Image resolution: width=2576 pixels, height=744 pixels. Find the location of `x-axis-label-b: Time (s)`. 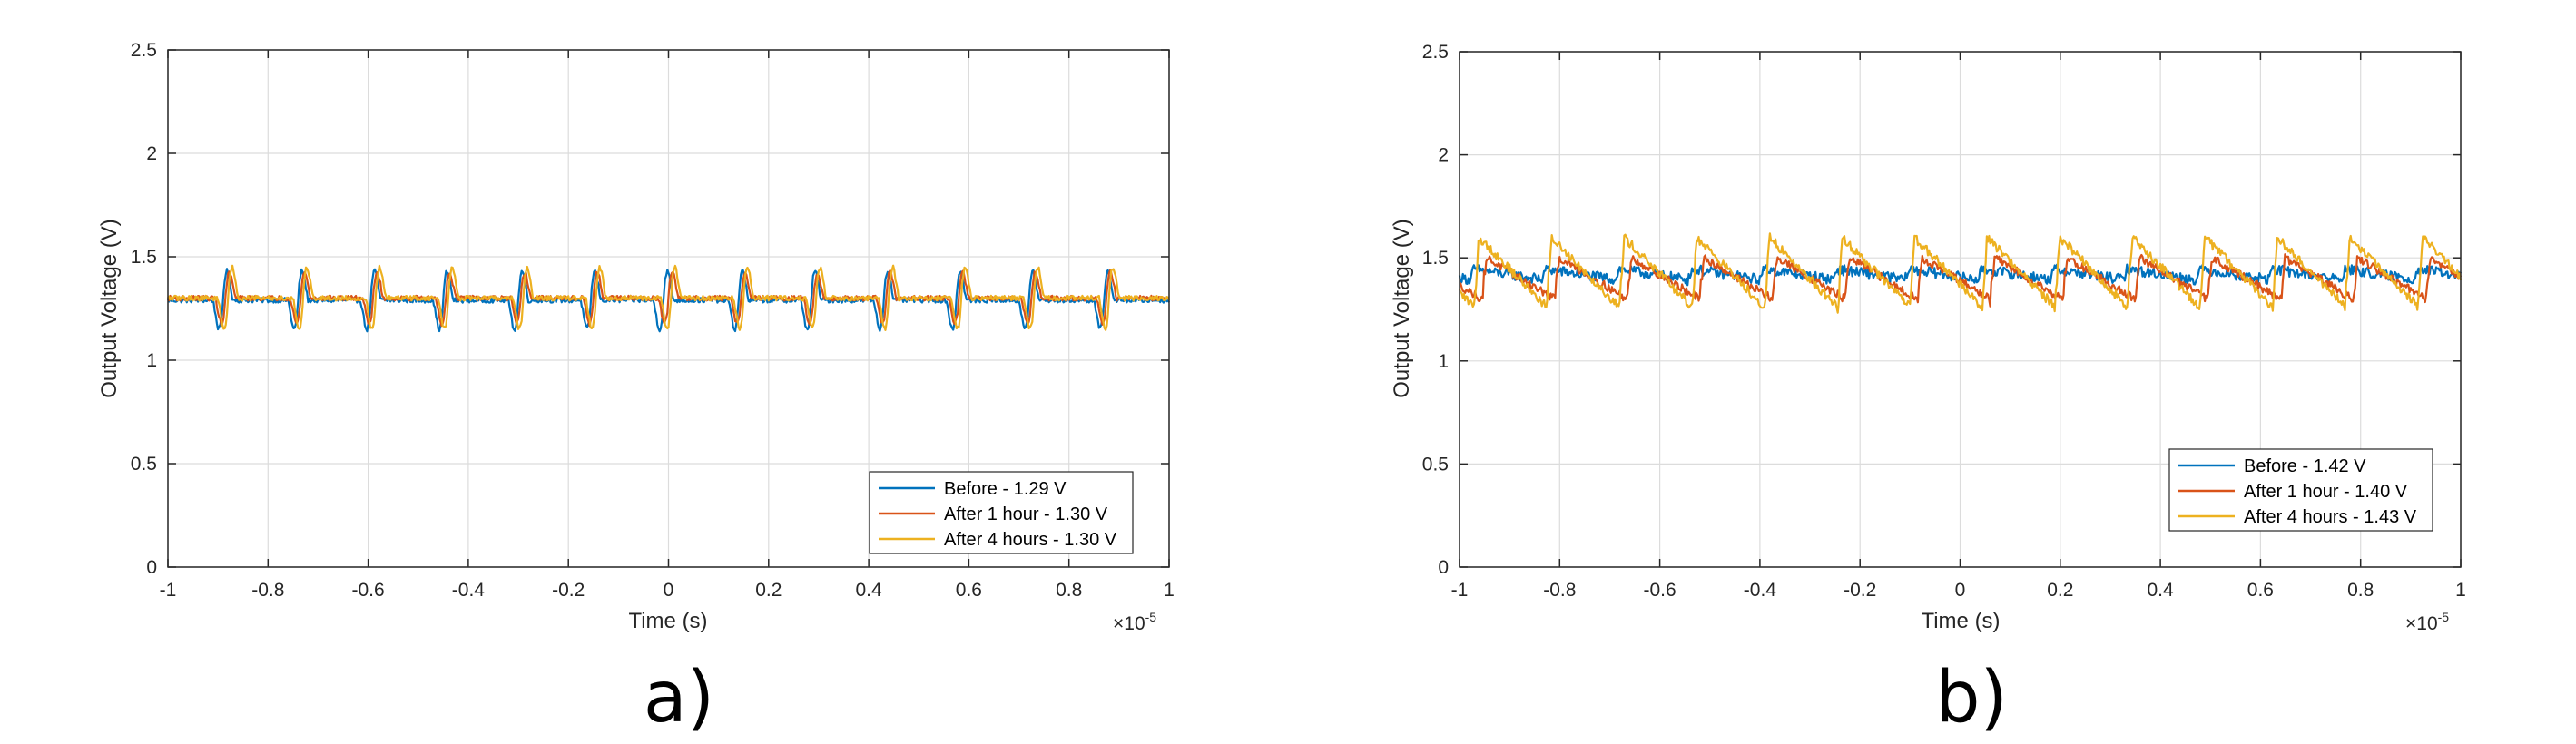

x-axis-label-b: Time (s) is located at coordinates (1960, 621).